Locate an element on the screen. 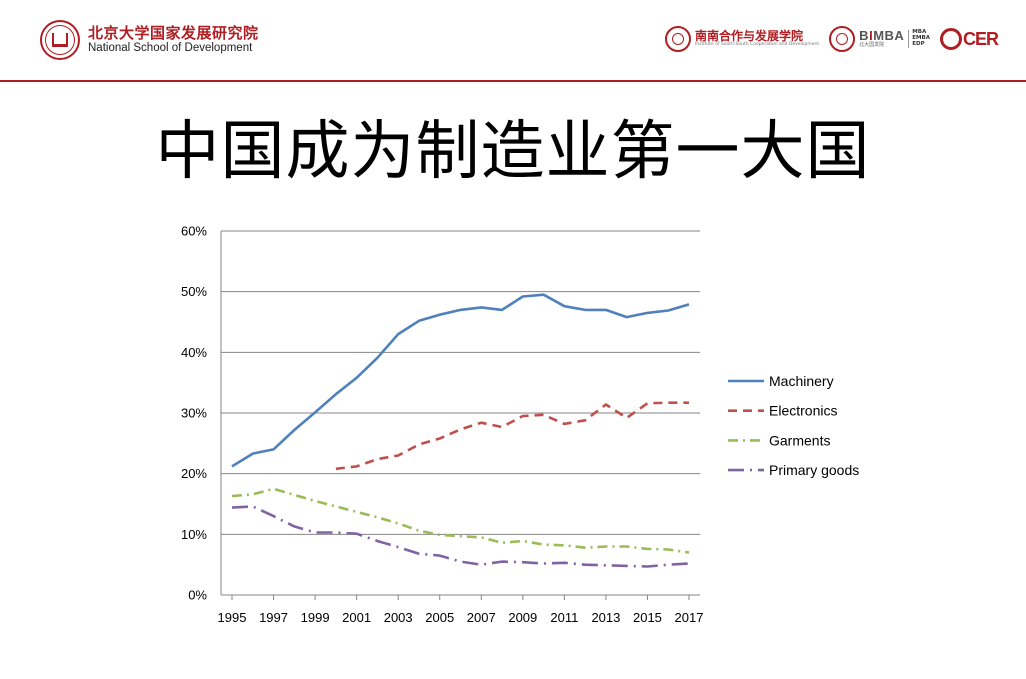  x-tick-label: 2001 is located at coordinates (356, 617).